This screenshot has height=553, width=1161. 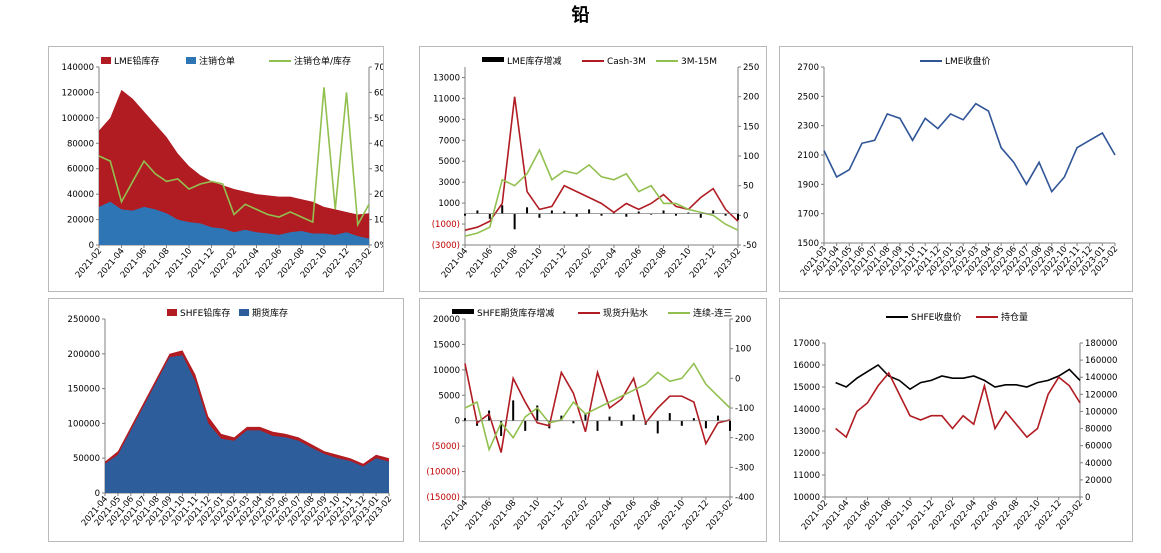 I want to click on y2-tick-label: 20%, so click(x=378, y=195).